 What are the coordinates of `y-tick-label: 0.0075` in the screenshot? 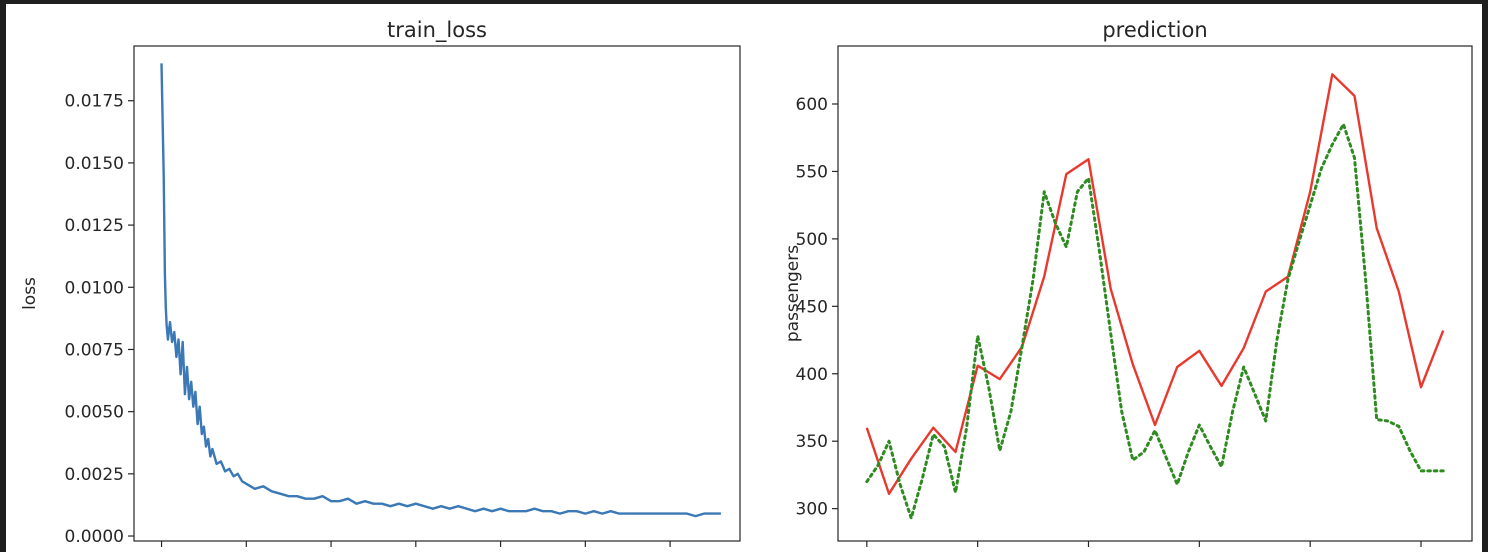 It's located at (94, 350).